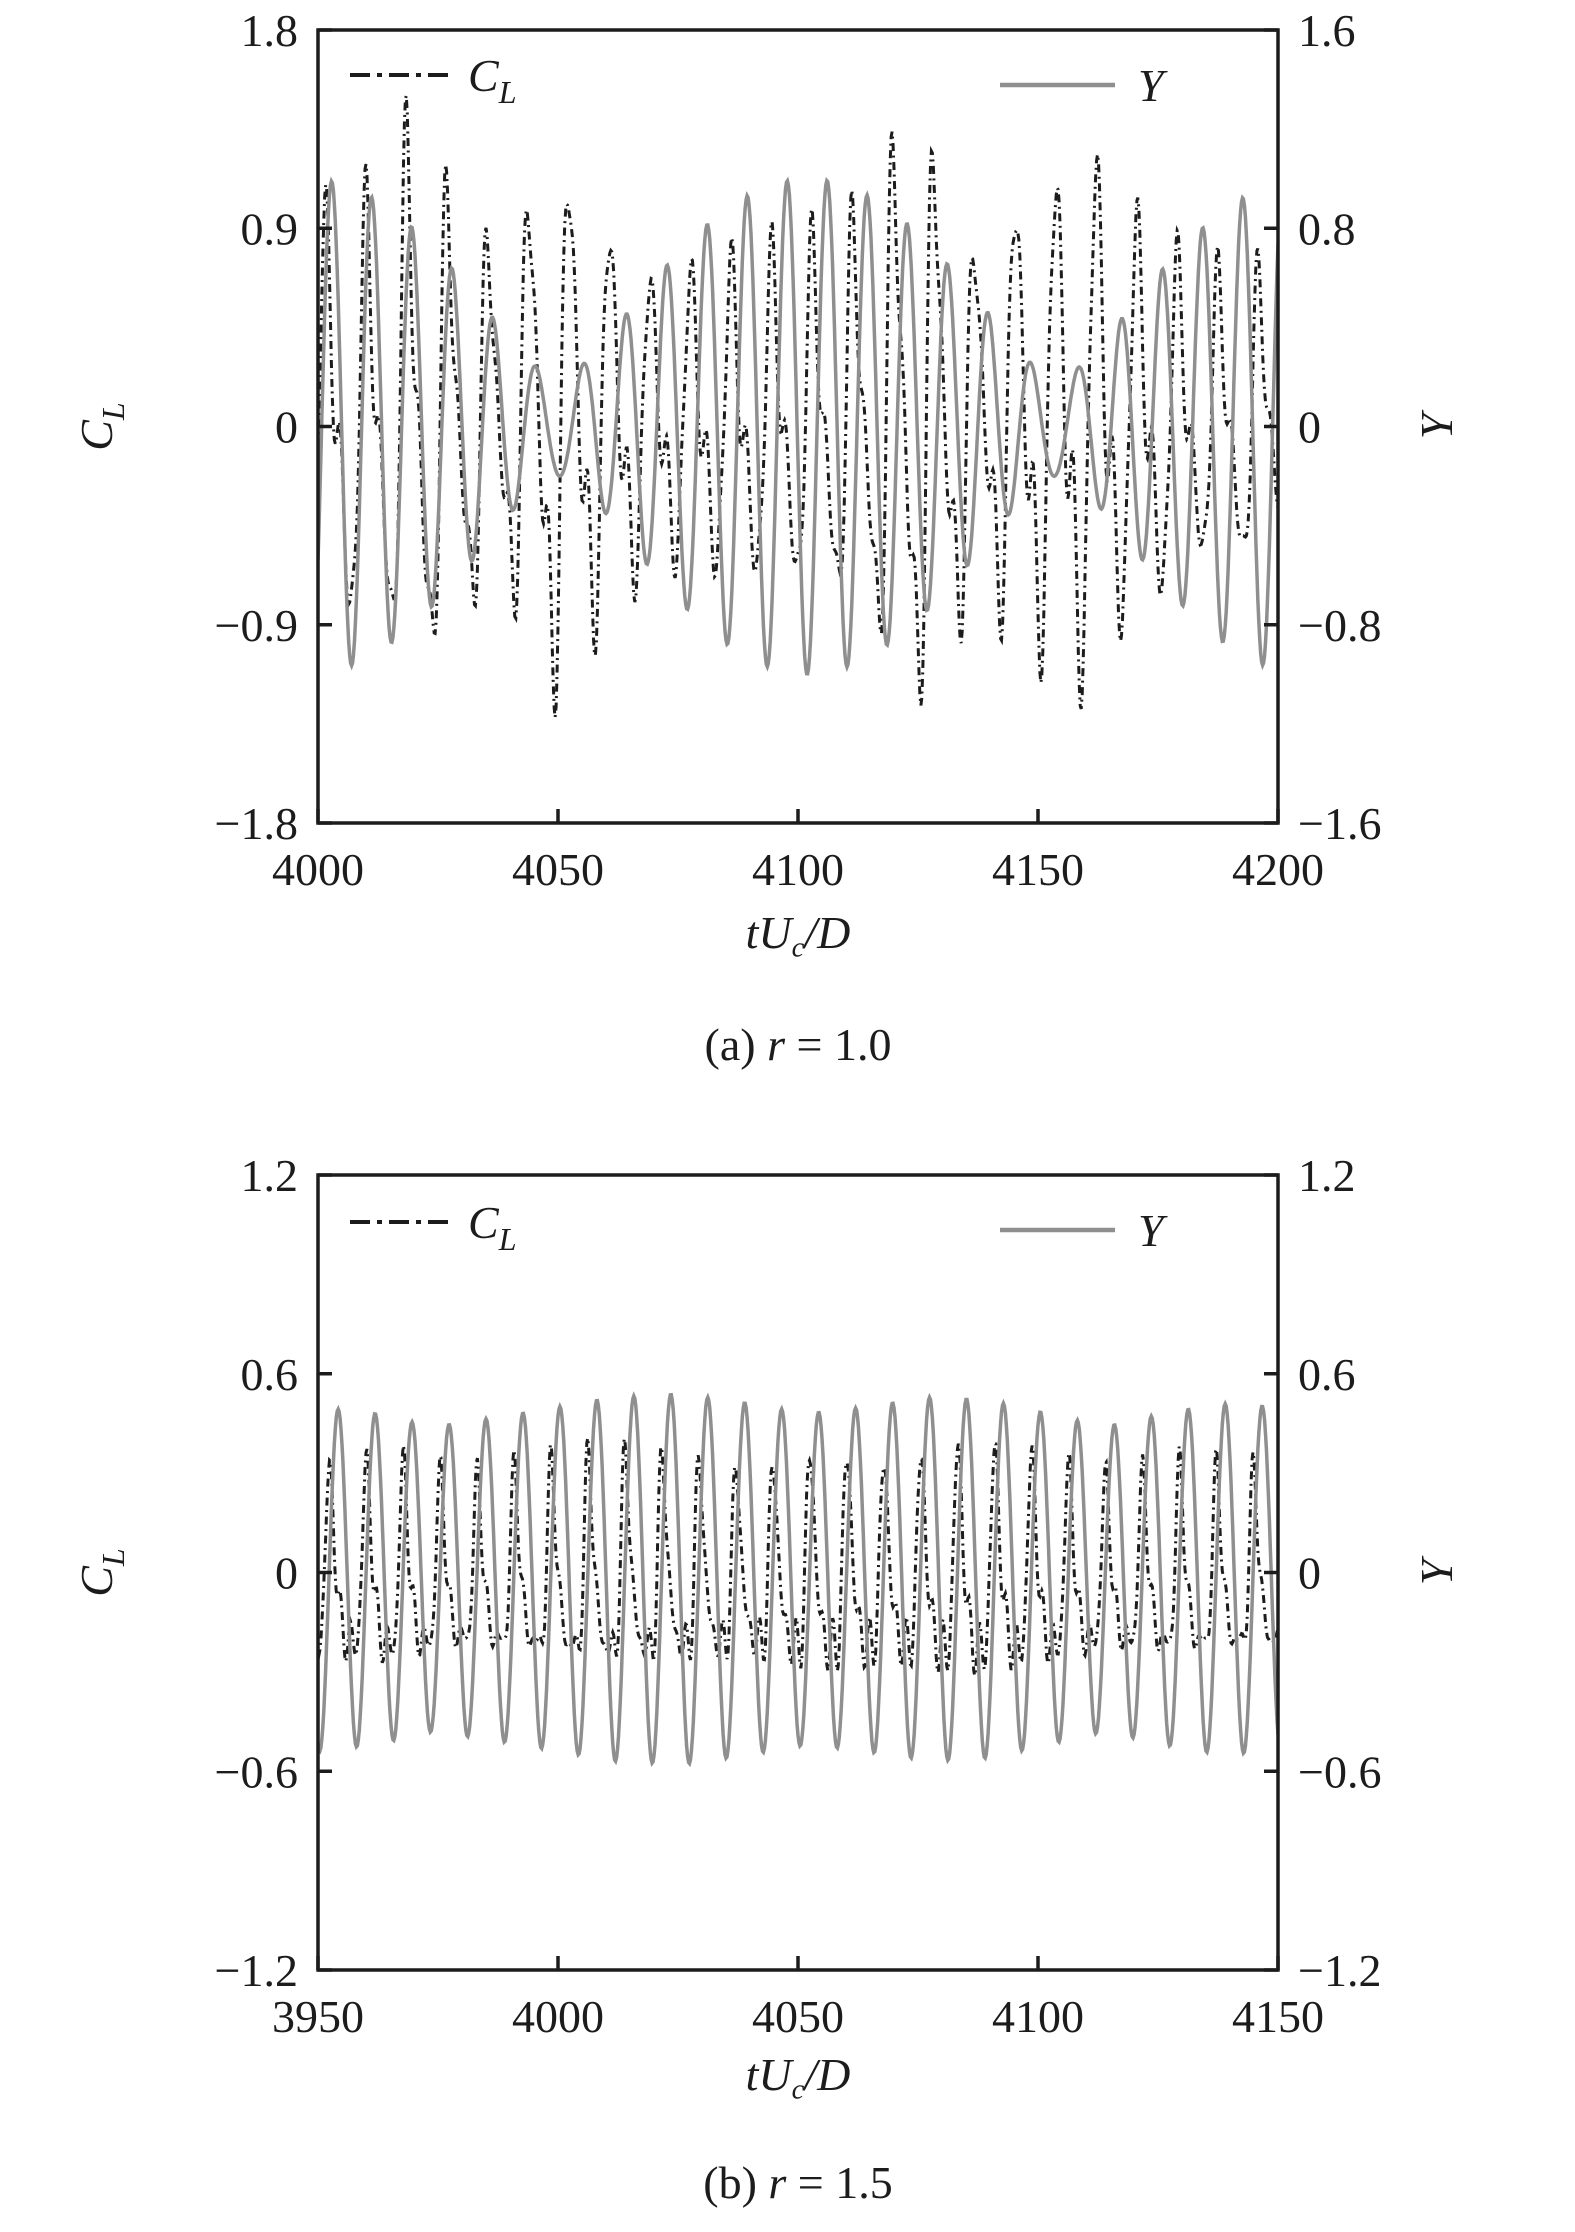  Describe the element at coordinates (270, 30) in the screenshot. I see `left-tick-label: 1.8` at that location.